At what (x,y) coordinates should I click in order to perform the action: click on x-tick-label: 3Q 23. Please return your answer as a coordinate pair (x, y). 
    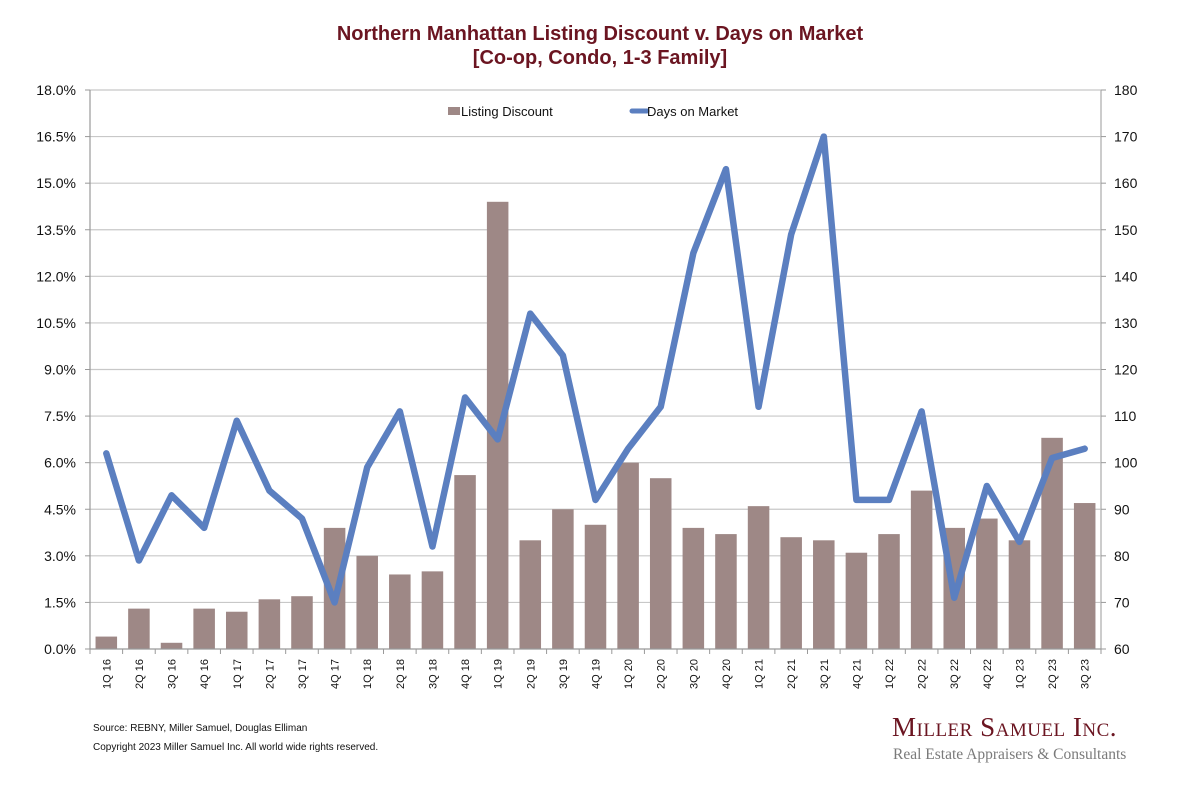
    Looking at the image, I should click on (1086, 674).